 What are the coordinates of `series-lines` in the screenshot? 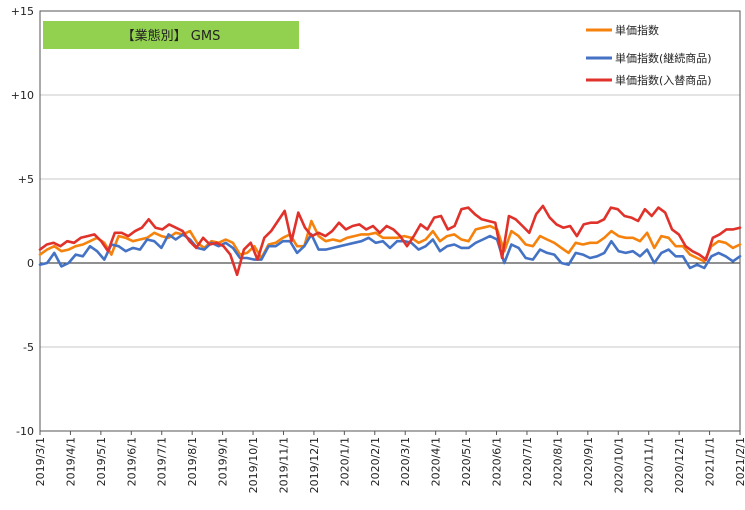 It's located at (390, 240).